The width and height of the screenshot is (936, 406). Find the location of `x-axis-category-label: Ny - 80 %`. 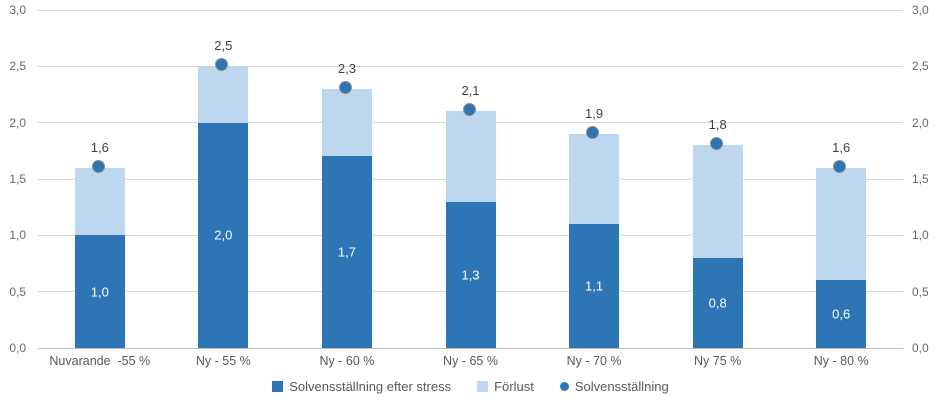

x-axis-category-label: Ny - 80 % is located at coordinates (841, 361).